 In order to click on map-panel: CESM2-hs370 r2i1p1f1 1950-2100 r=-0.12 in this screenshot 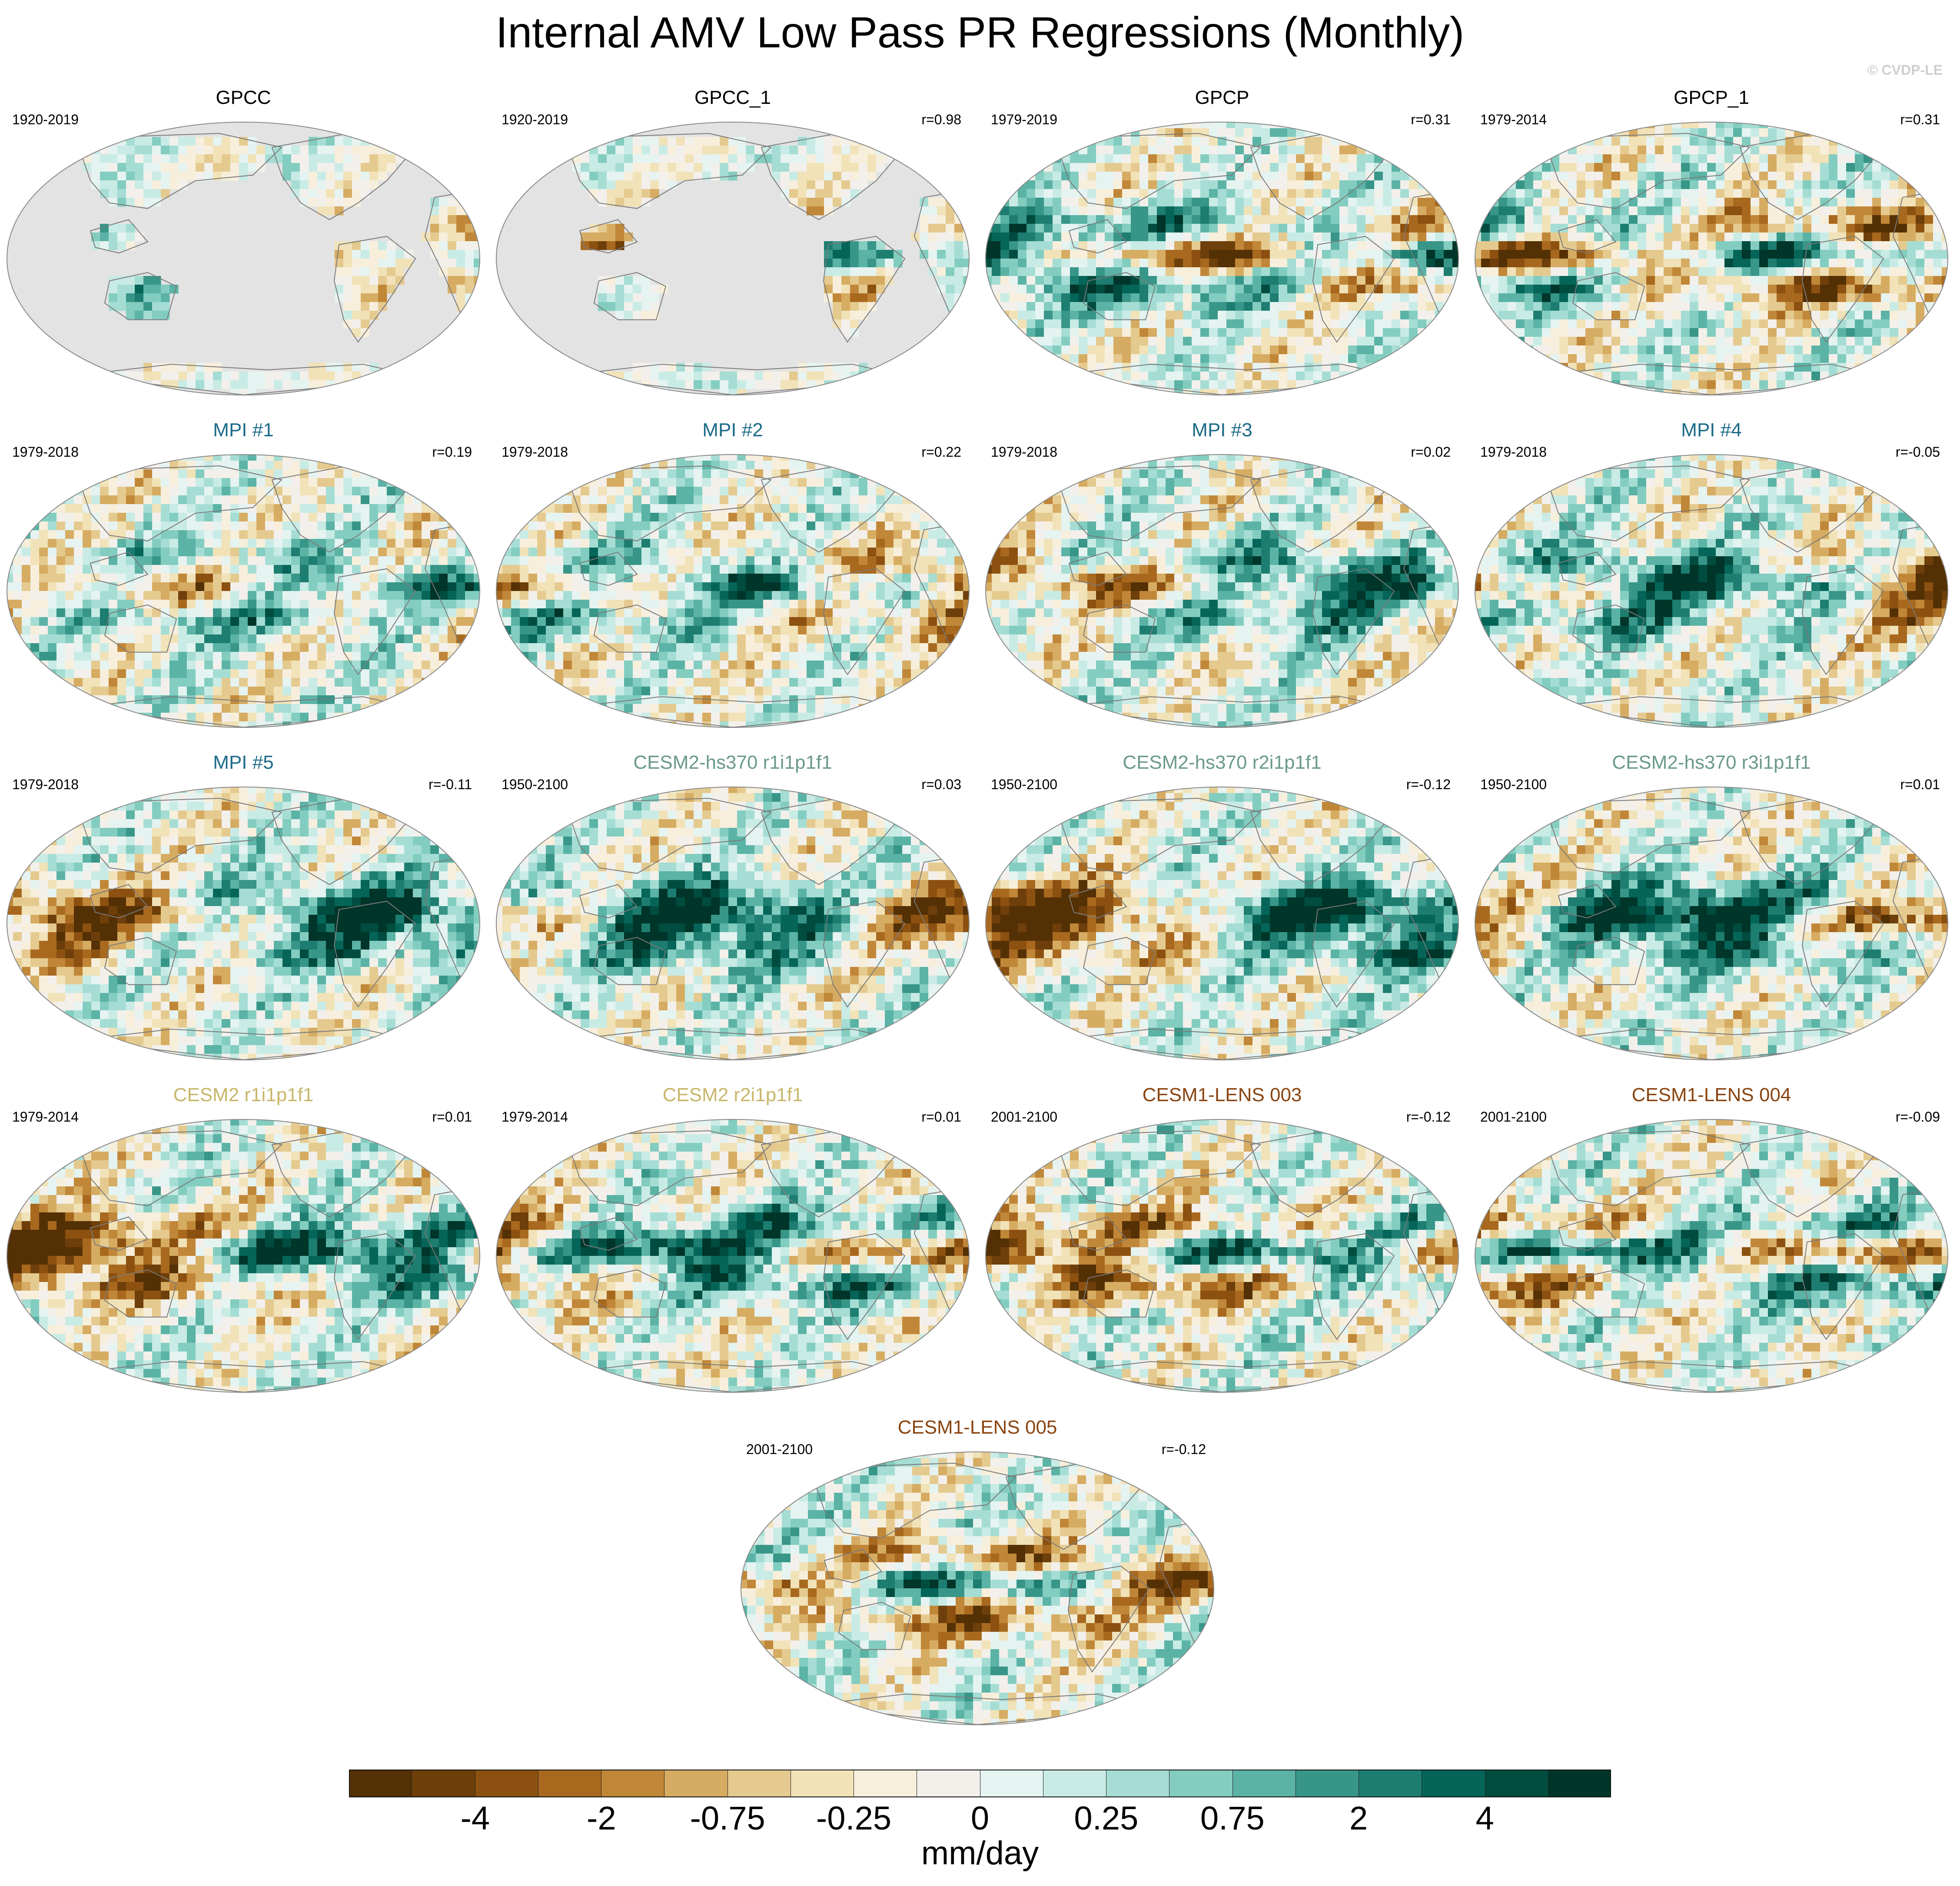, I will do `click(1222, 906)`.